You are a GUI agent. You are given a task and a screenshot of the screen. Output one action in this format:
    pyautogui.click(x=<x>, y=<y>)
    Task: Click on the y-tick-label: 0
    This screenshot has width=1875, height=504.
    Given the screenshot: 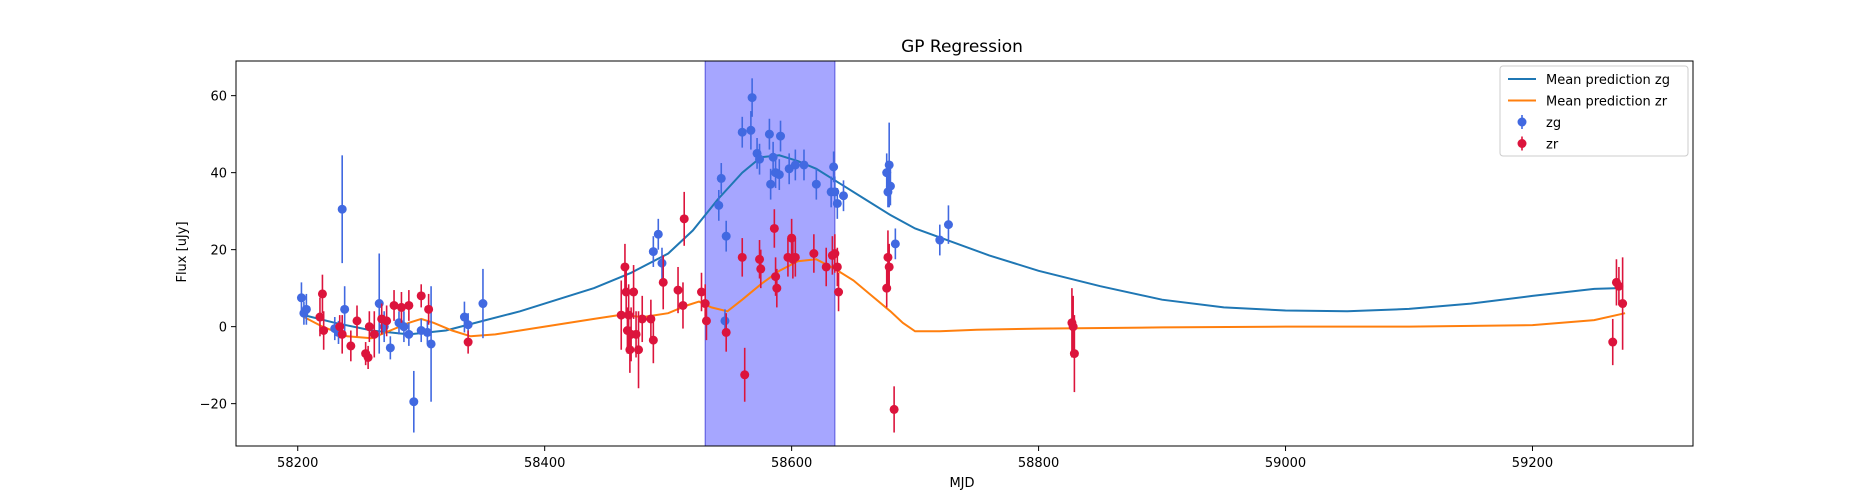 What is the action you would take?
    pyautogui.click(x=223, y=328)
    